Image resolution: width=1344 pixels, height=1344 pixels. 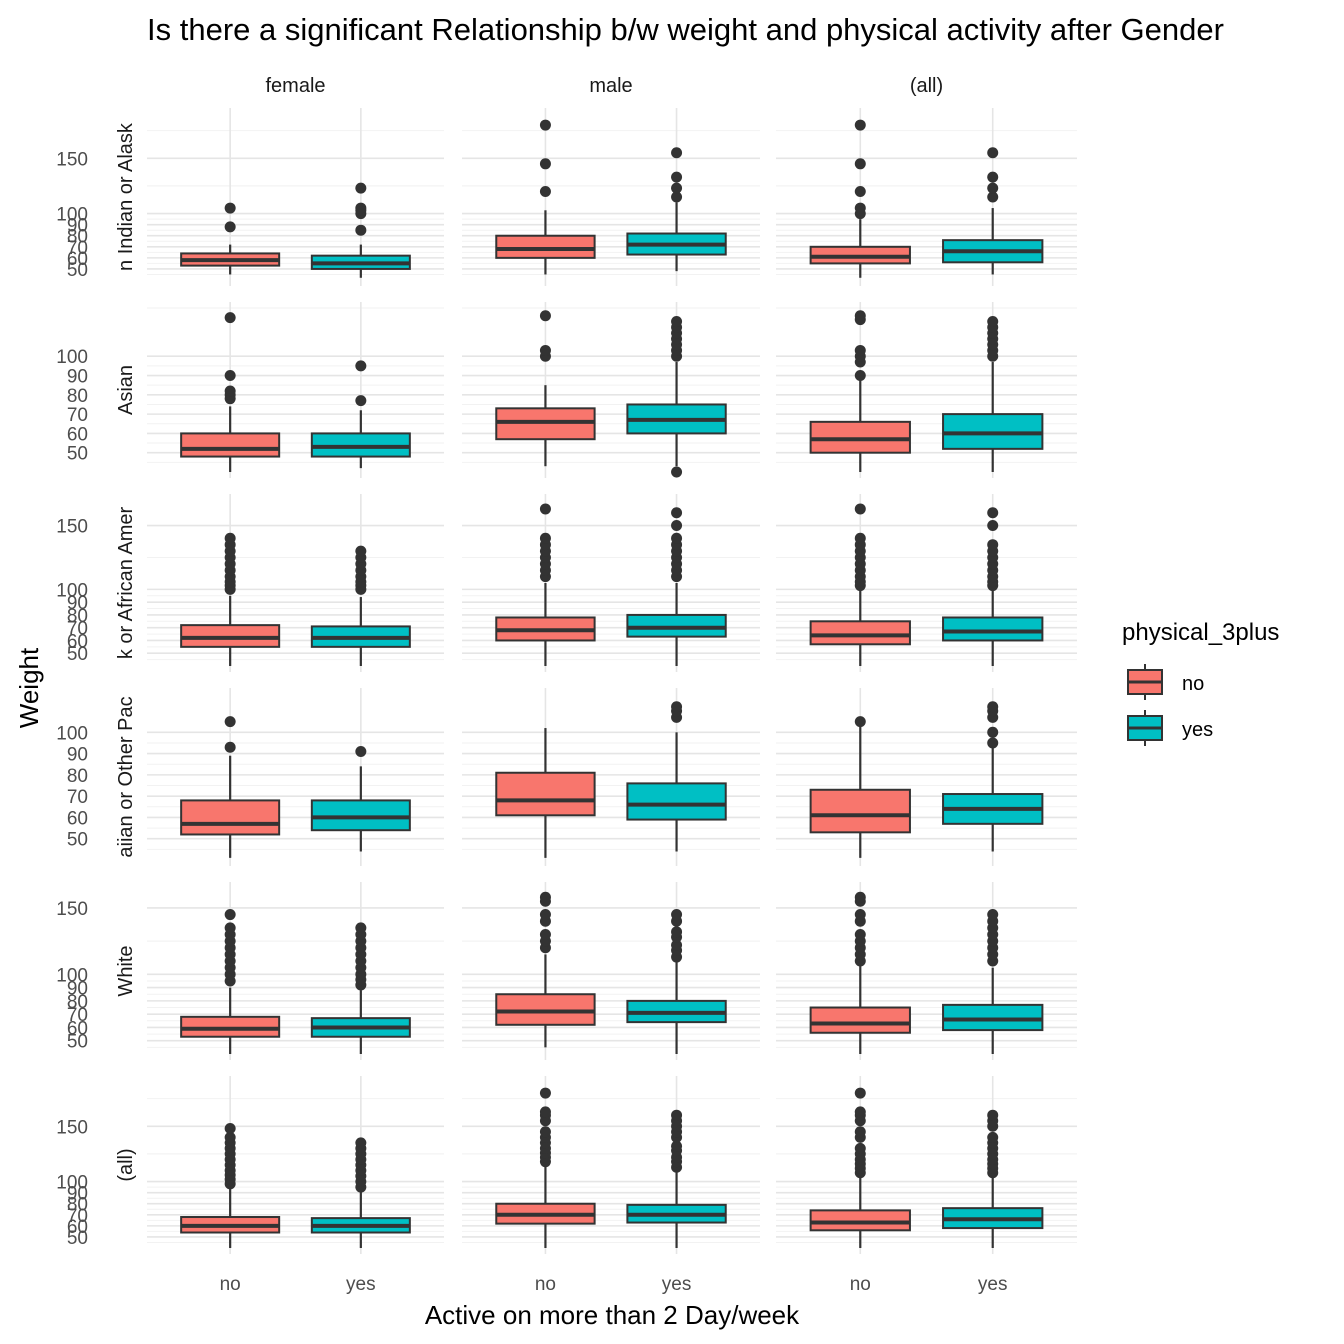 I want to click on facet-column-label: (all), so click(x=926, y=86).